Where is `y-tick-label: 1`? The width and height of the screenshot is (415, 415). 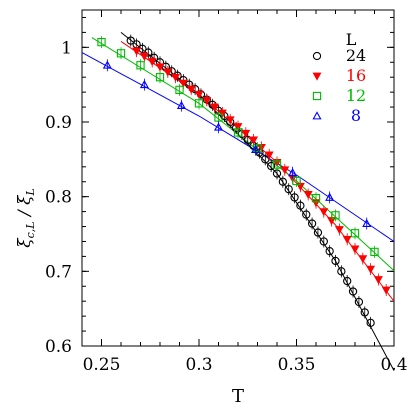 y-tick-label: 1 is located at coordinates (66, 48).